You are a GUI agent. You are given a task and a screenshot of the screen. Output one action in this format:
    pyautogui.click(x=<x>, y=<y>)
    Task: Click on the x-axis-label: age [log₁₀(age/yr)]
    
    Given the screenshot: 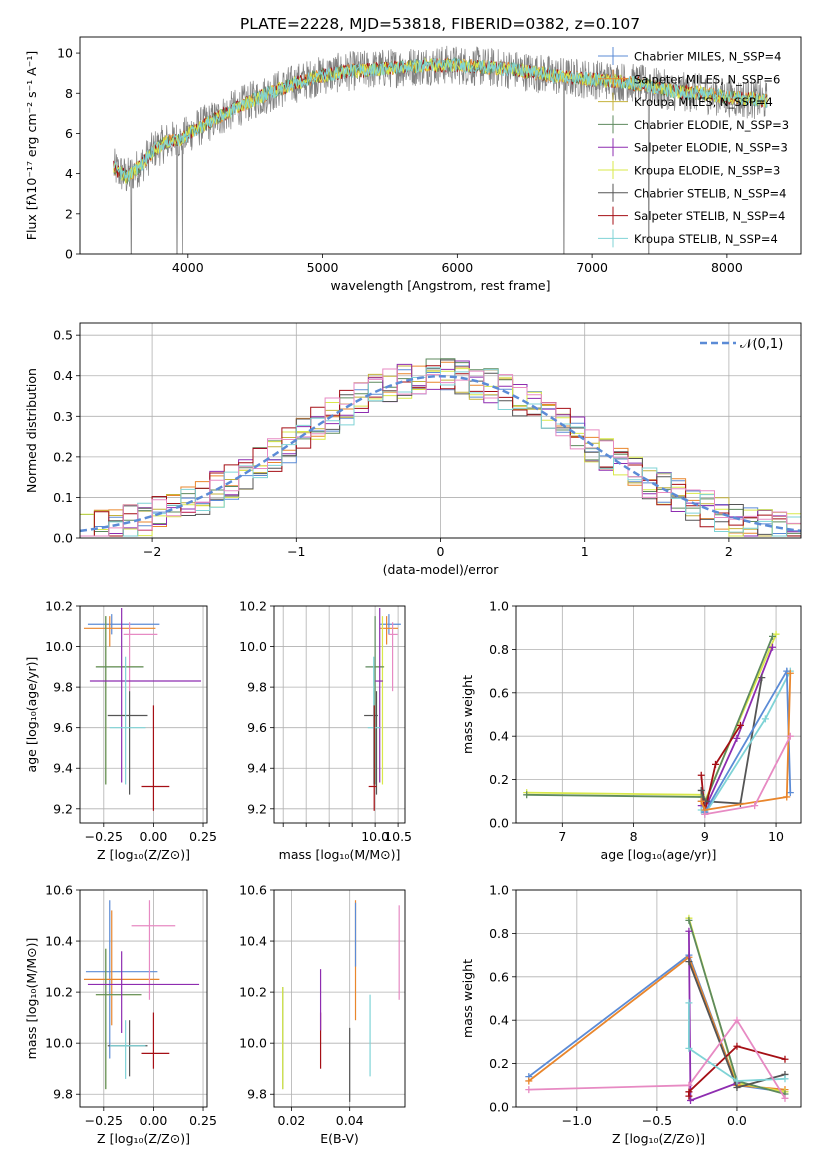 What is the action you would take?
    pyautogui.click(x=659, y=854)
    